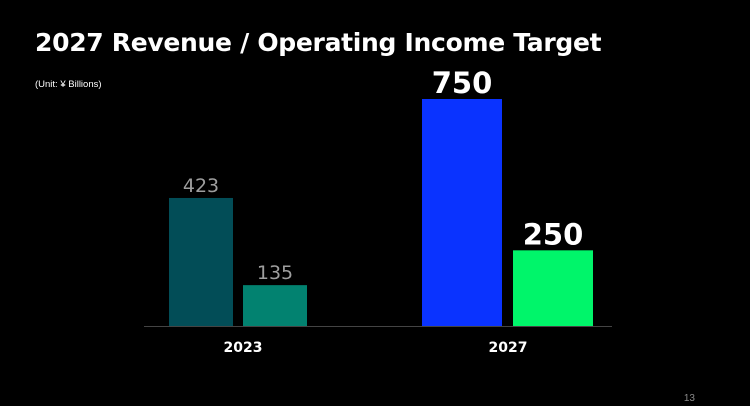 This screenshot has width=750, height=406. I want to click on data-label-2027-series-2: 250, so click(553, 234).